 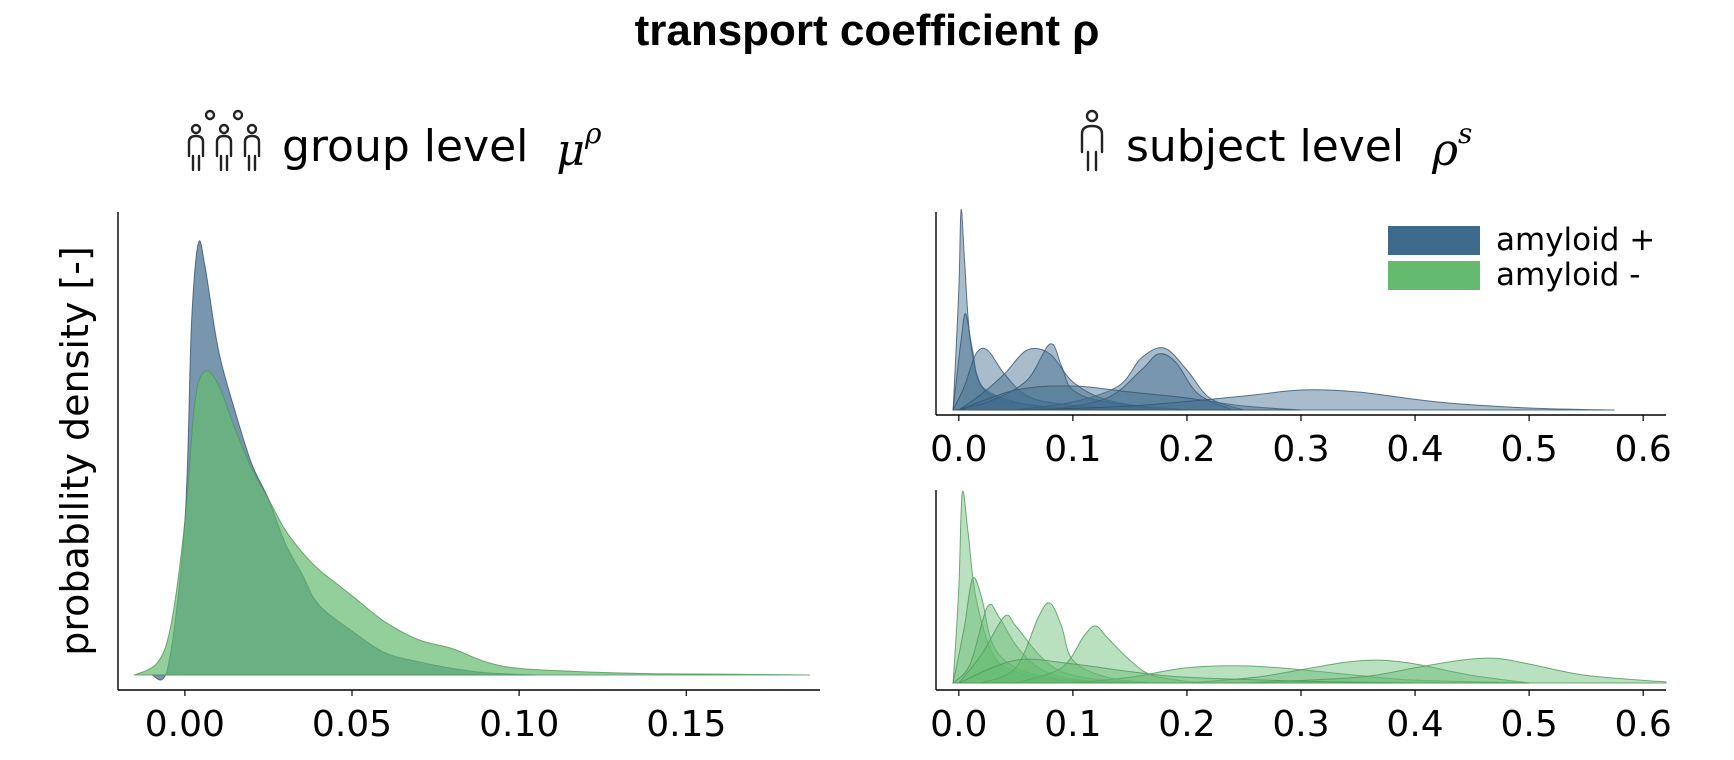 What do you see at coordinates (1265, 146) in the screenshot?
I see `subject-level-label: subject level` at bounding box center [1265, 146].